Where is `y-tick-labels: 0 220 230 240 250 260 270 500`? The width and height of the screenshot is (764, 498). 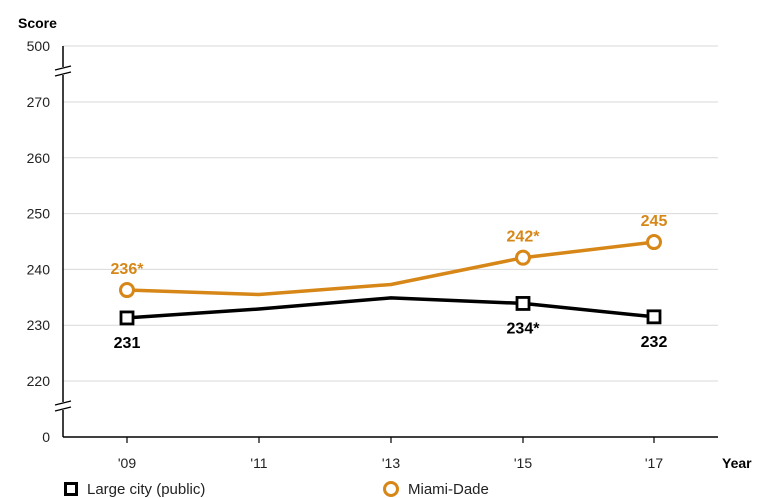 y-tick-labels: 0 220 230 240 250 260 270 500 is located at coordinates (39, 241).